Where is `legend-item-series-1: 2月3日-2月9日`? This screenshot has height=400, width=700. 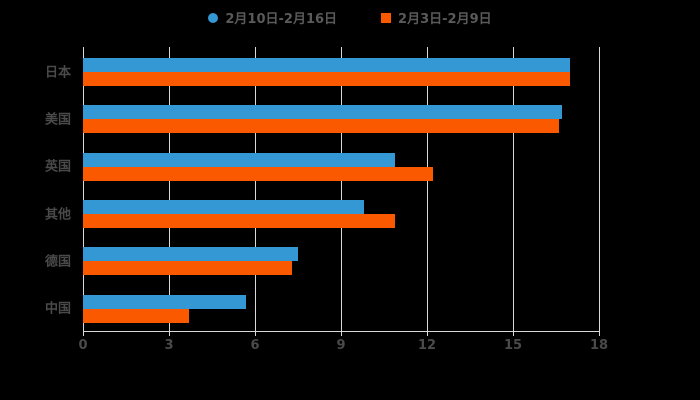 legend-item-series-1: 2月3日-2月9日 is located at coordinates (436, 17).